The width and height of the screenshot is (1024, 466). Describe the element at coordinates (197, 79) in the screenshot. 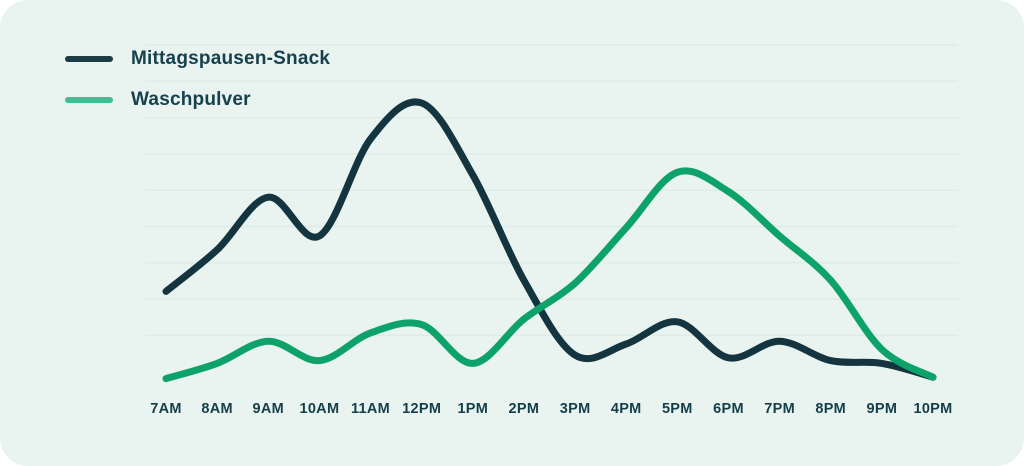

I see `chart-legend: Mittagspausen-Snack Waschpulver` at that location.